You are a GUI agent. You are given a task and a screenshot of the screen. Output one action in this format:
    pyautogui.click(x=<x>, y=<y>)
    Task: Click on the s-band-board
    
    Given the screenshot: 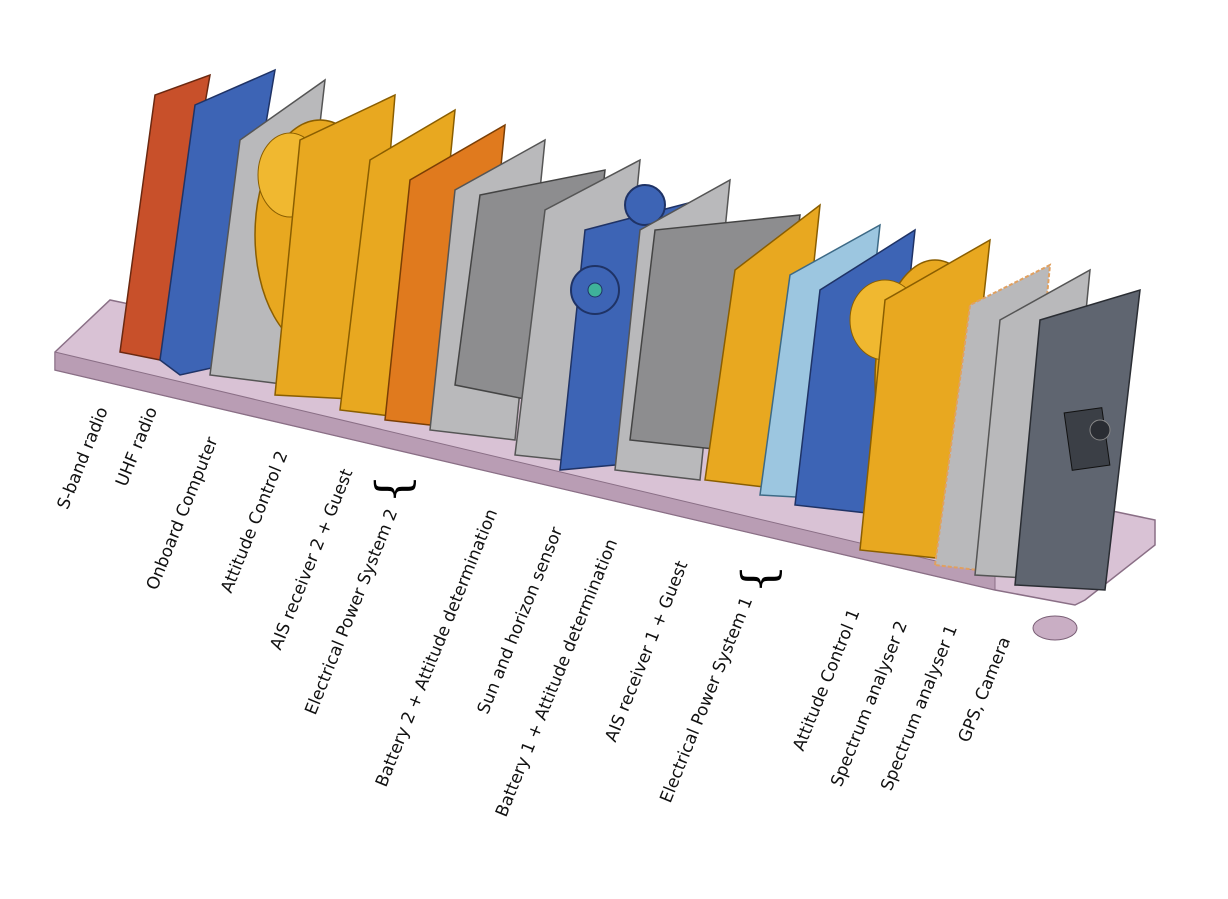 What is the action you would take?
    pyautogui.click(x=165, y=217)
    